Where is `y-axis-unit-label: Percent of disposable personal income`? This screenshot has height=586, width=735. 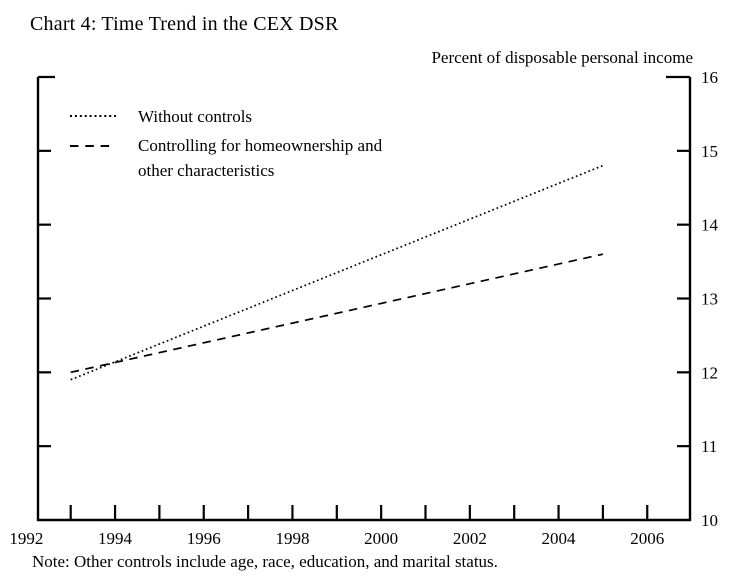
y-axis-unit-label: Percent of disposable personal income is located at coordinates (562, 57).